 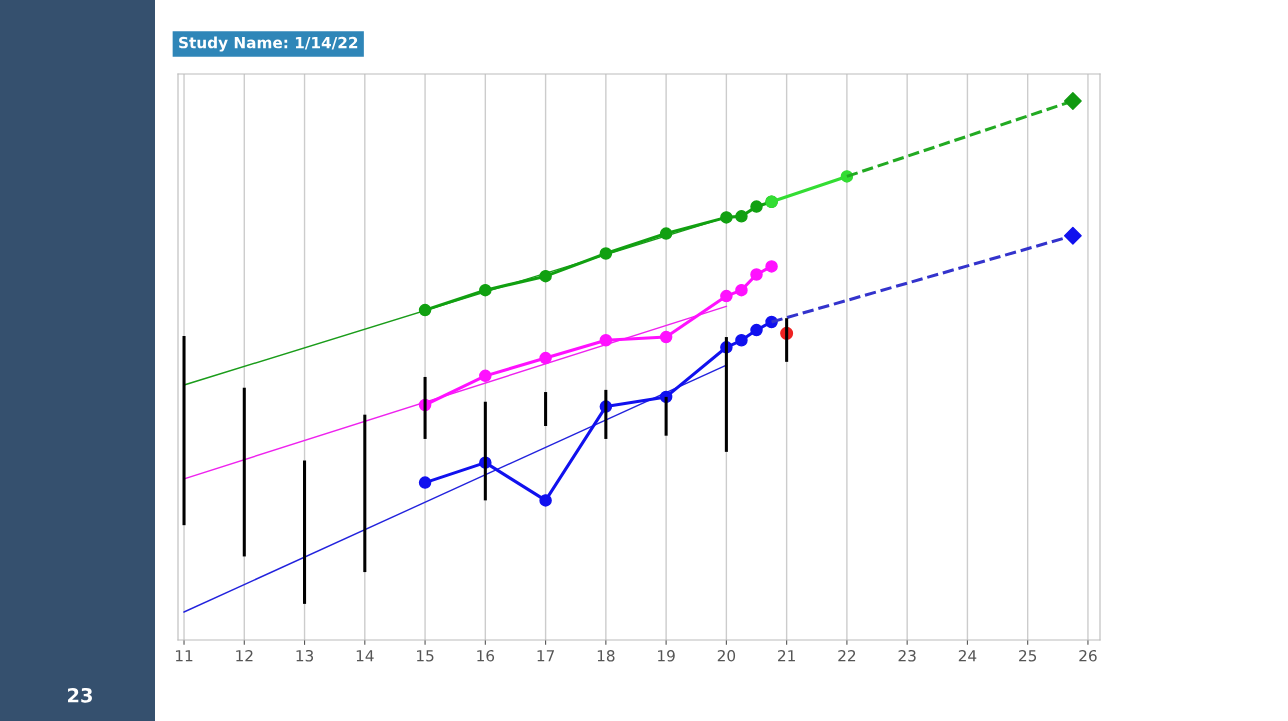 I want to click on x-tick-label: 12, so click(x=244, y=655).